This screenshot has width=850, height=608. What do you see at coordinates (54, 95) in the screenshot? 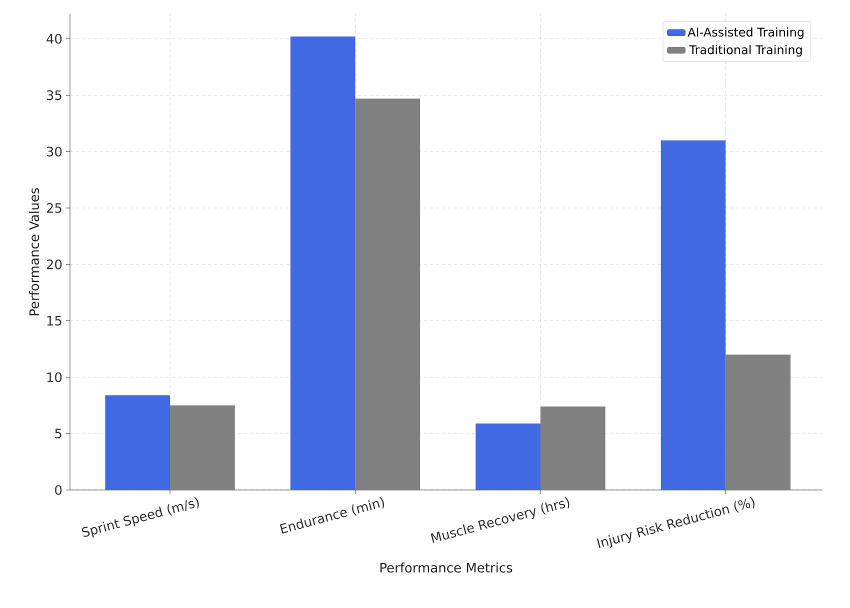
I see `y-tick-label: 35` at bounding box center [54, 95].